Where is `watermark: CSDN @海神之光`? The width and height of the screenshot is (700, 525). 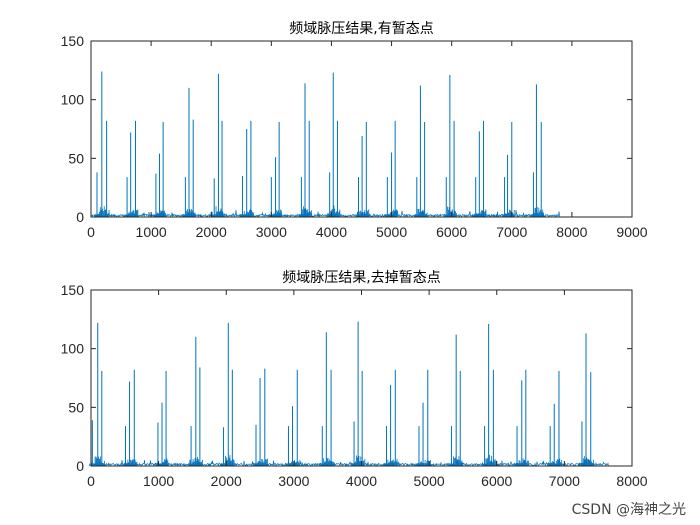
watermark: CSDN @海神之光 is located at coordinates (628, 510).